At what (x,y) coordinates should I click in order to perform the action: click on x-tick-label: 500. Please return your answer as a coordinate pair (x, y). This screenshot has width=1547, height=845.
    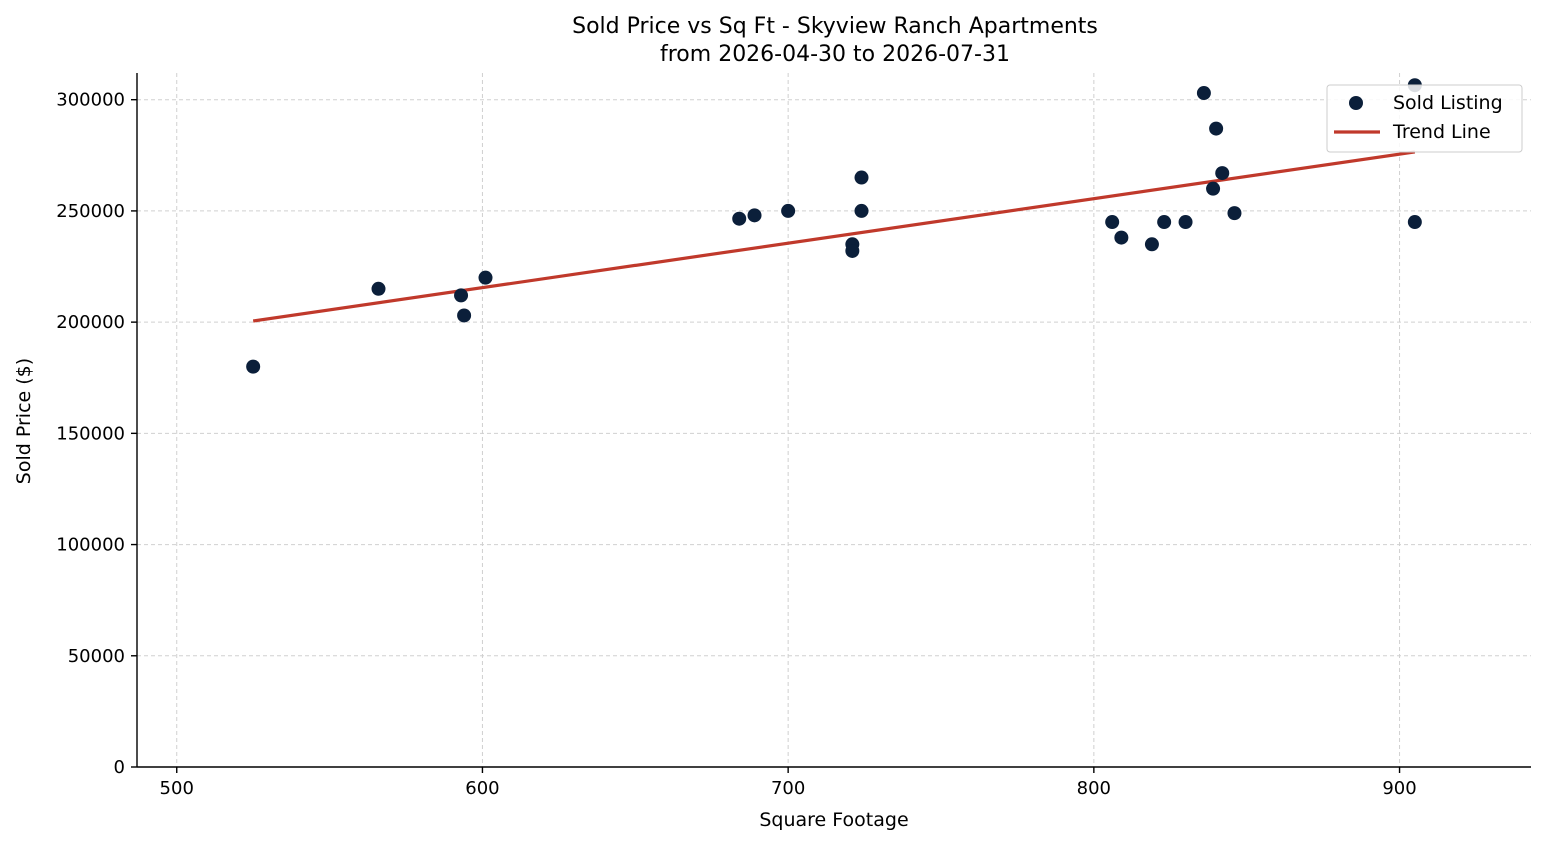
    Looking at the image, I should click on (177, 788).